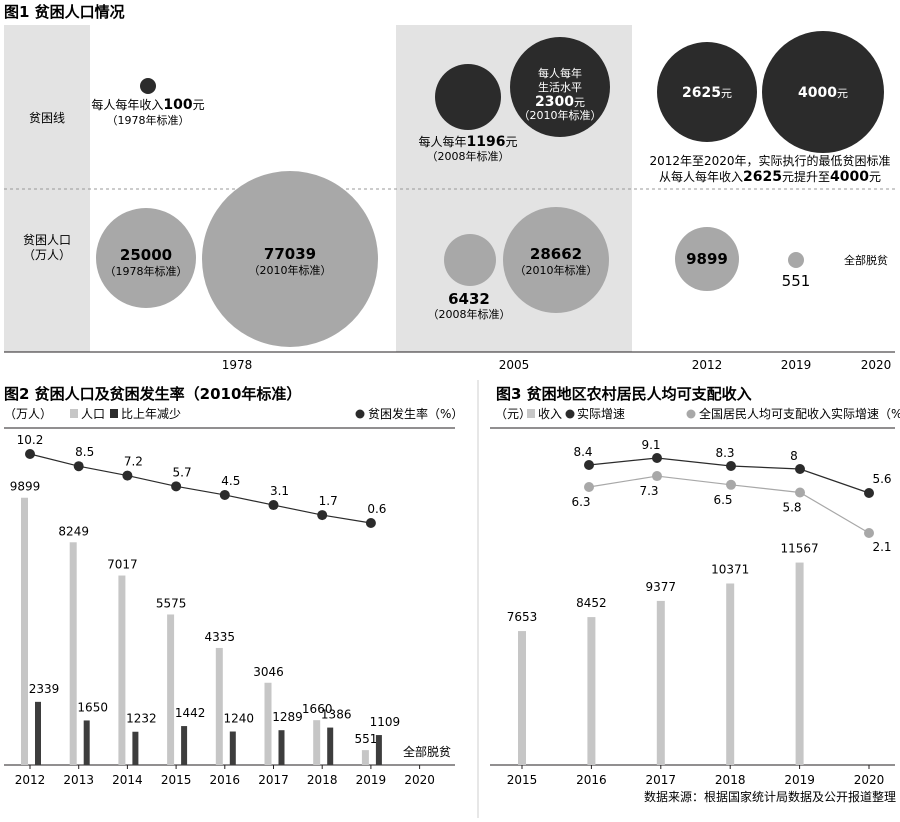 The width and height of the screenshot is (900, 822). I want to click on fig2-rate-label: 5.7, so click(182, 472).